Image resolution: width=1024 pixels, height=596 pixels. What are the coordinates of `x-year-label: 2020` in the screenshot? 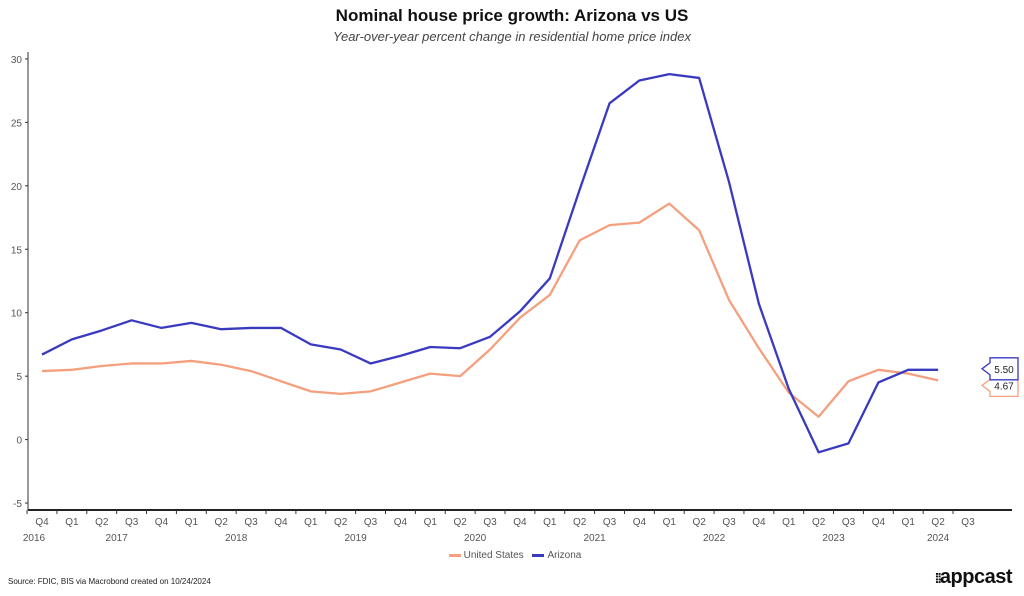 It's located at (475, 538).